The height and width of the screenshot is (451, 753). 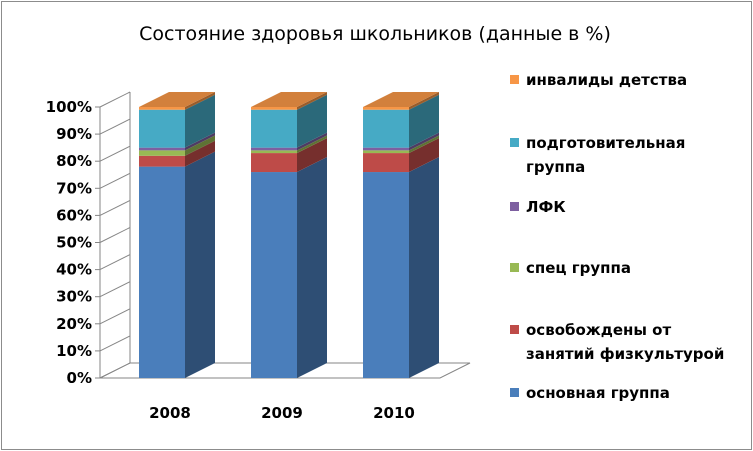 I want to click on y-tick-label: 60%, so click(x=74, y=215).